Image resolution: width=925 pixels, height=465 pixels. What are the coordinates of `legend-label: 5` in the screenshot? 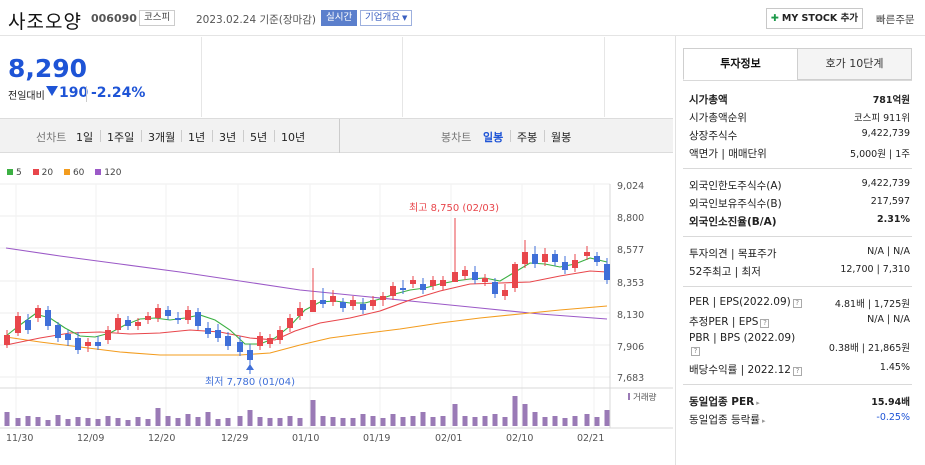 It's located at (19, 173).